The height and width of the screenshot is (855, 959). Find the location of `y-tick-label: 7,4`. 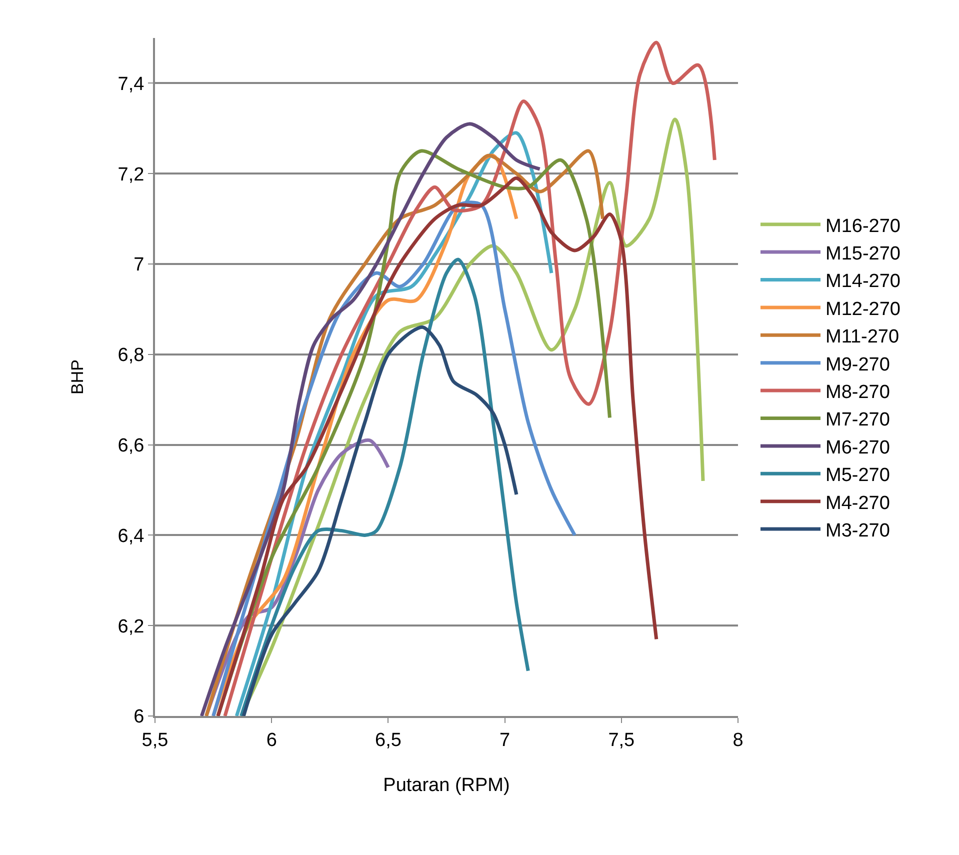

y-tick-label: 7,4 is located at coordinates (131, 84).